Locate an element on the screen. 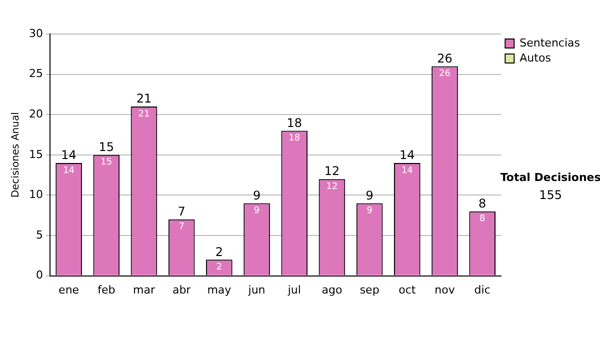  x-tick-label: oct is located at coordinates (407, 289).